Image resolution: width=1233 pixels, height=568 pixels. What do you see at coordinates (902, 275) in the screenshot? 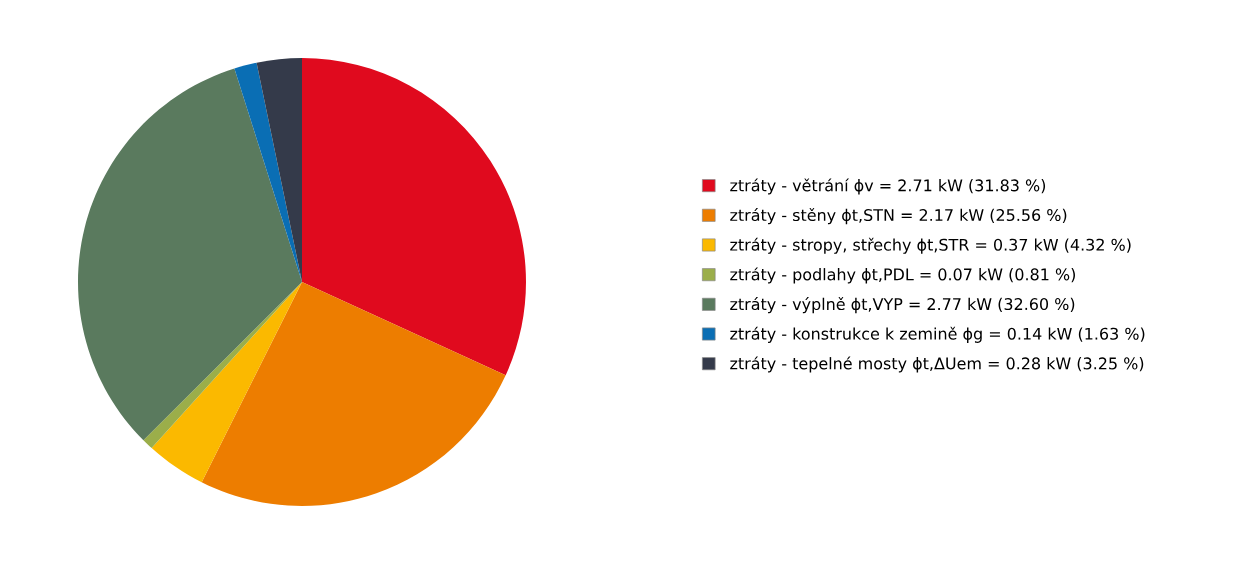
I see `legend-label: ztráty - podlahy ϕt,PDL = 0.07 kW (0.81 %)` at bounding box center [902, 275].